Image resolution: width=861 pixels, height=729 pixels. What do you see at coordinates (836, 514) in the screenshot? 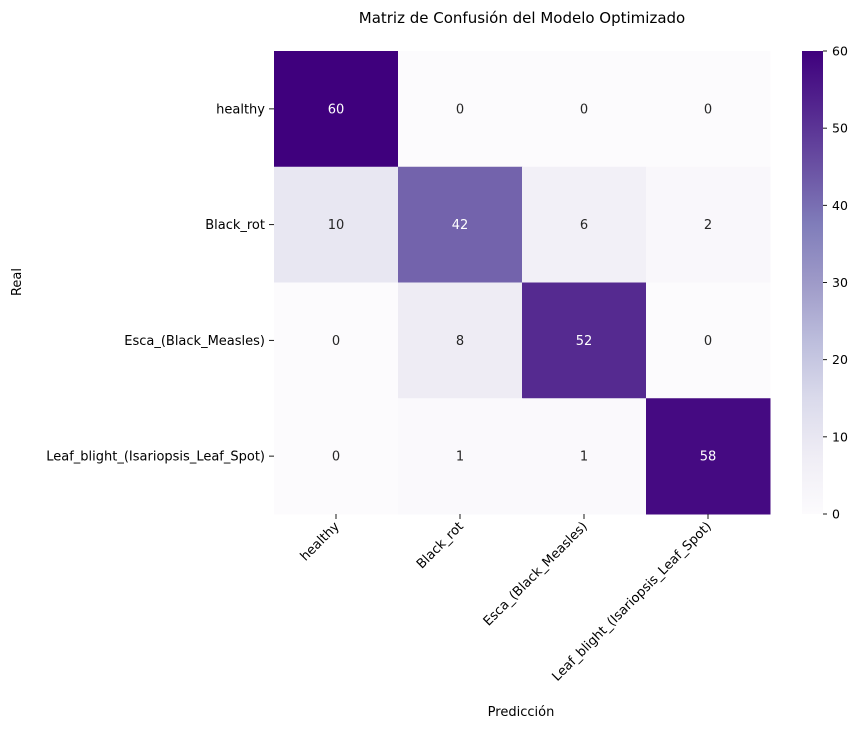
I see `colorbar-tick-label: 0` at bounding box center [836, 514].